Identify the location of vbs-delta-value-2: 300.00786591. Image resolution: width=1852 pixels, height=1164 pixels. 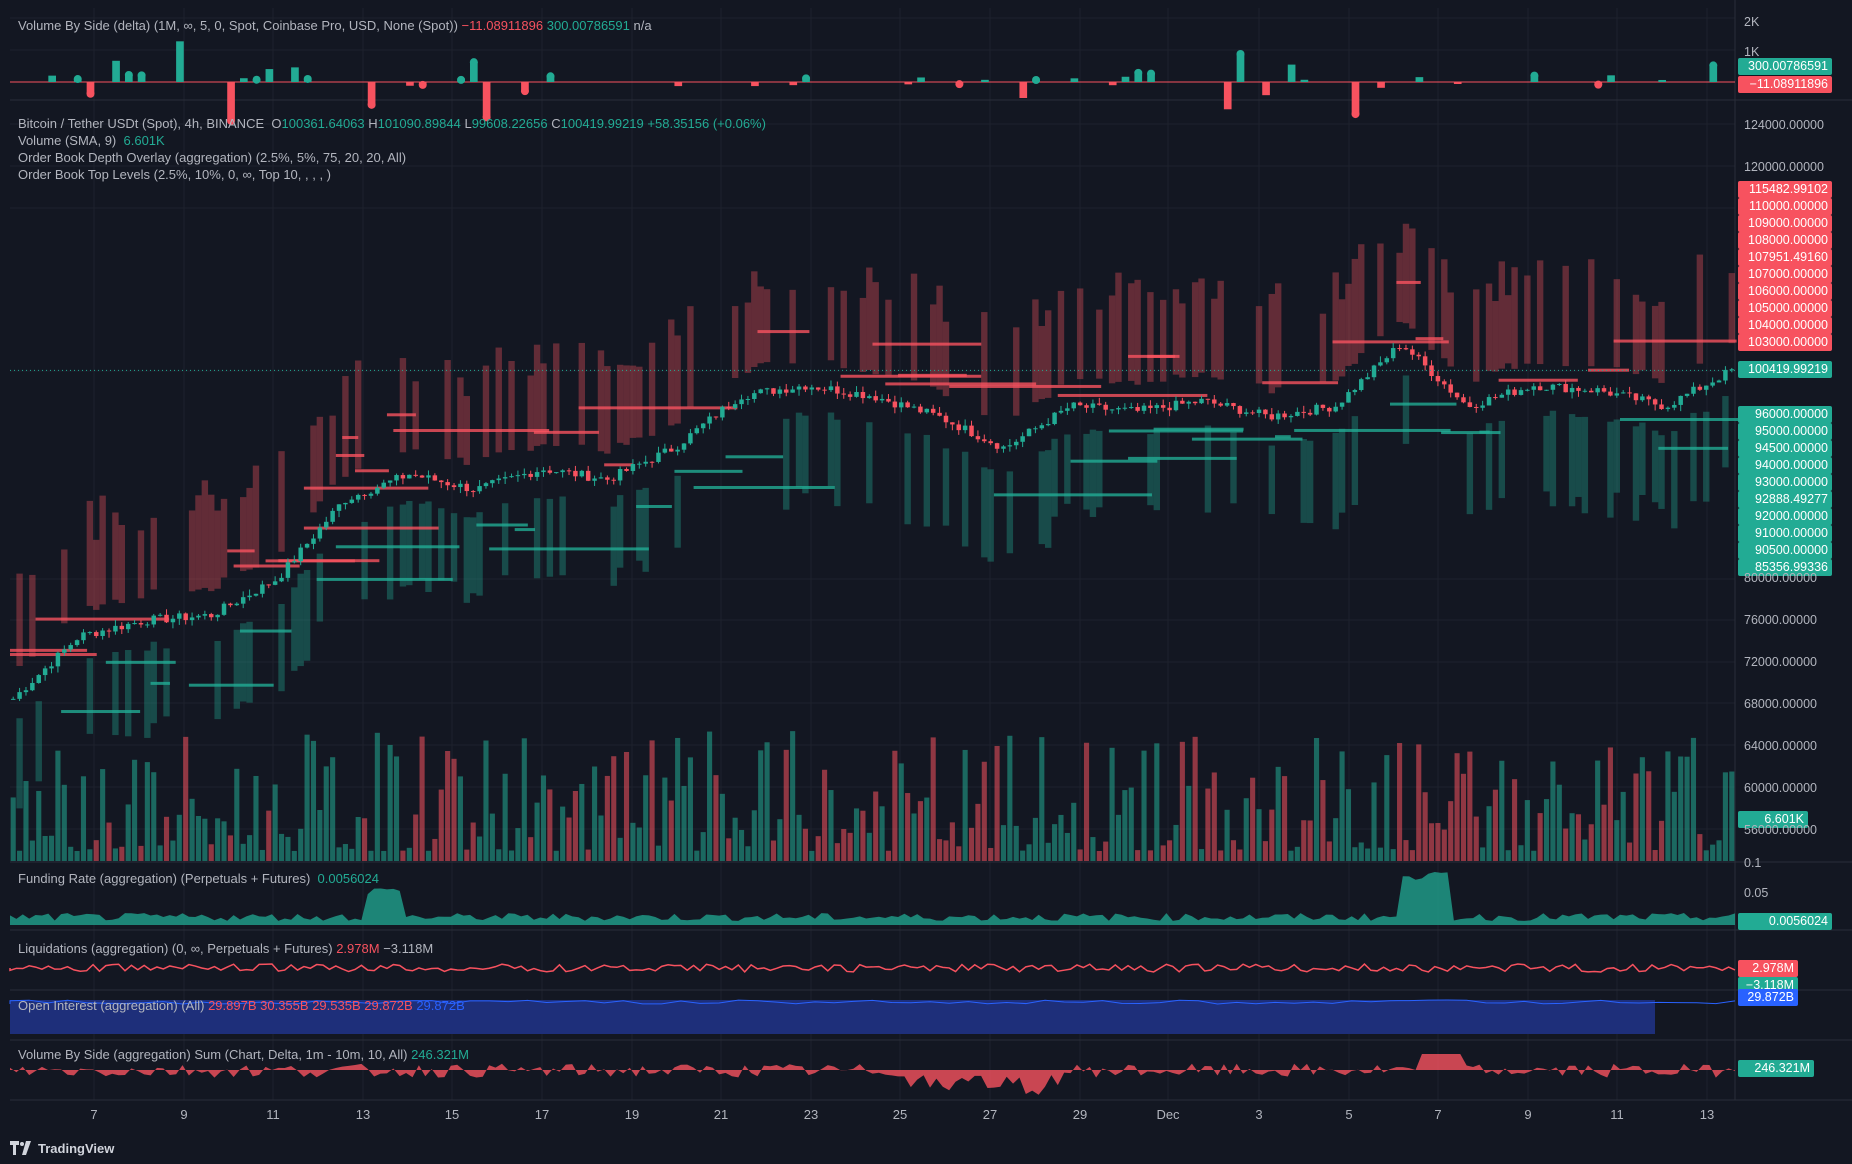
(588, 25).